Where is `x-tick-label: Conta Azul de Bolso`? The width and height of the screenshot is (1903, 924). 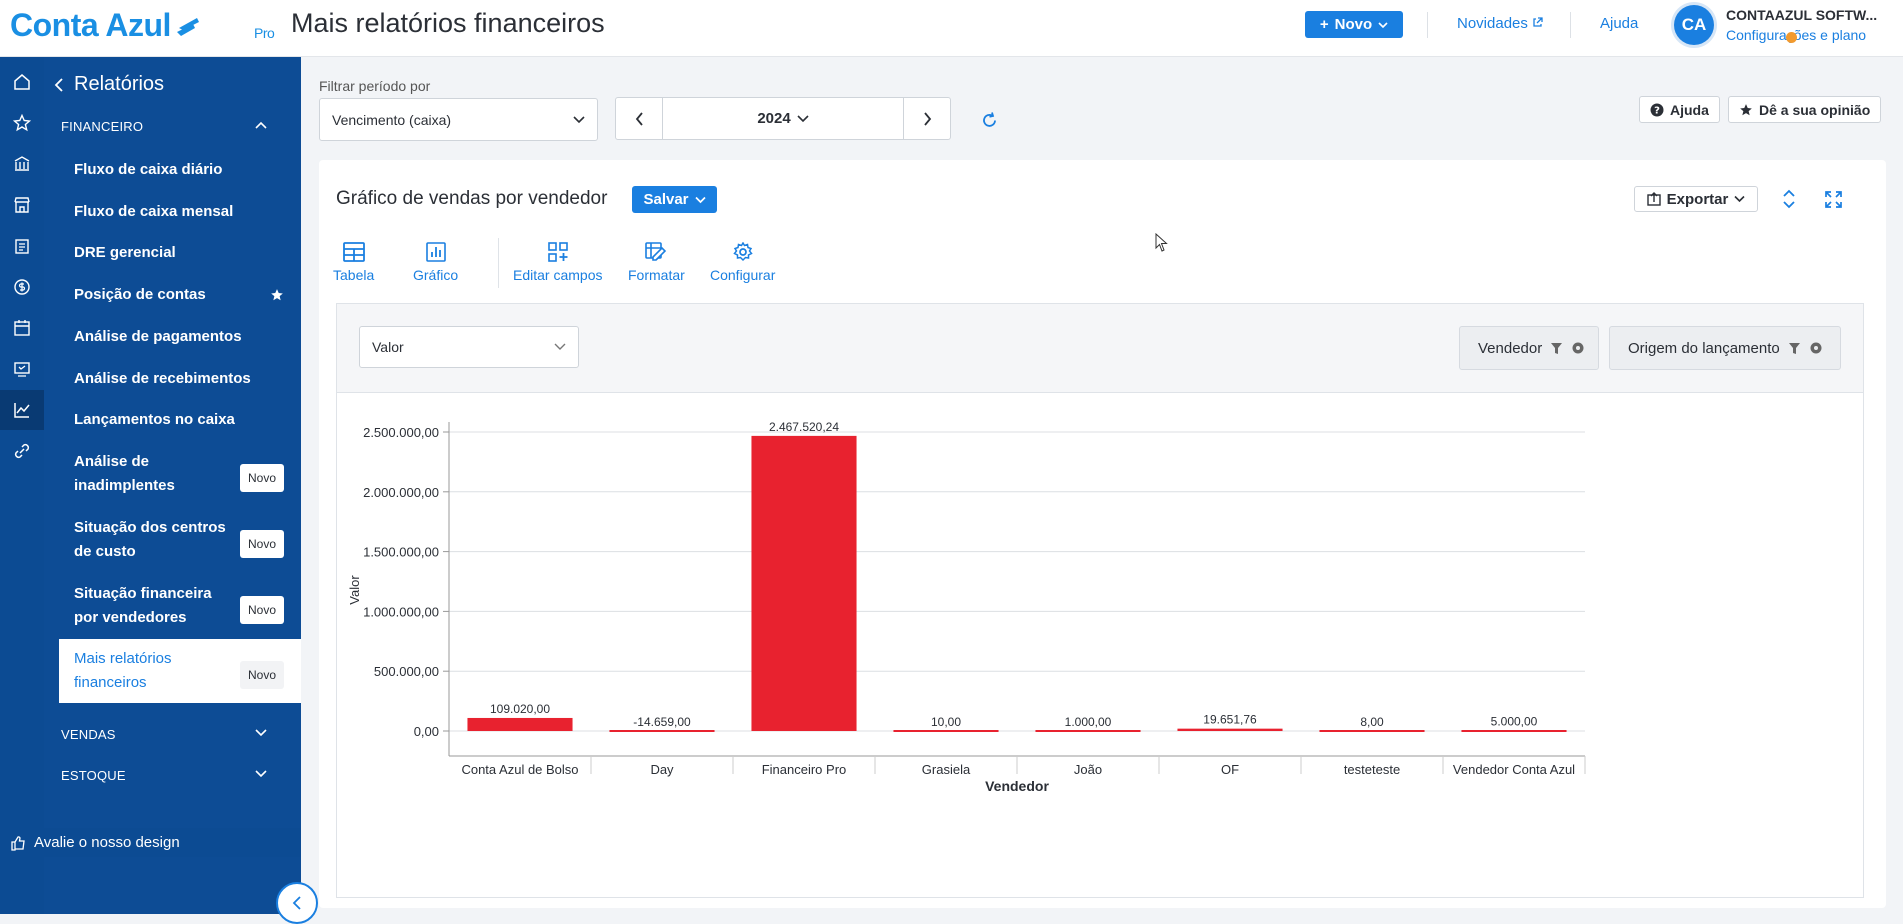
x-tick-label: Conta Azul de Bolso is located at coordinates (519, 769).